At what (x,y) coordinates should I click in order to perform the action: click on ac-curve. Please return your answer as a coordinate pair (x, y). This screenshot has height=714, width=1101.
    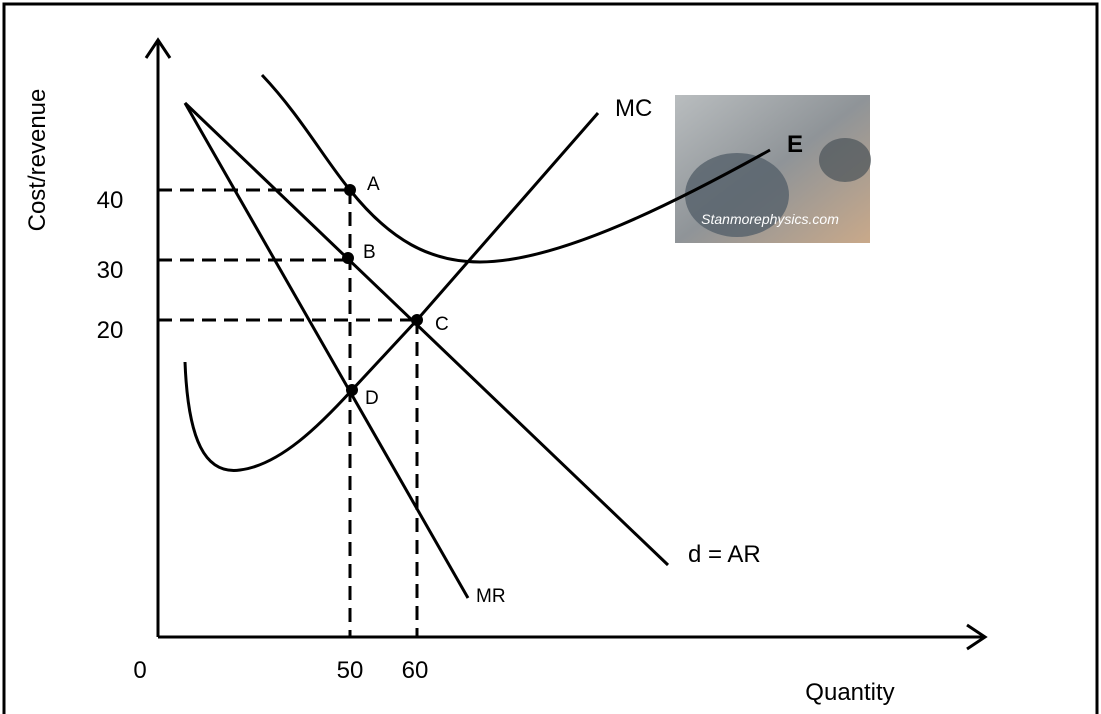
    Looking at the image, I should click on (515, 168).